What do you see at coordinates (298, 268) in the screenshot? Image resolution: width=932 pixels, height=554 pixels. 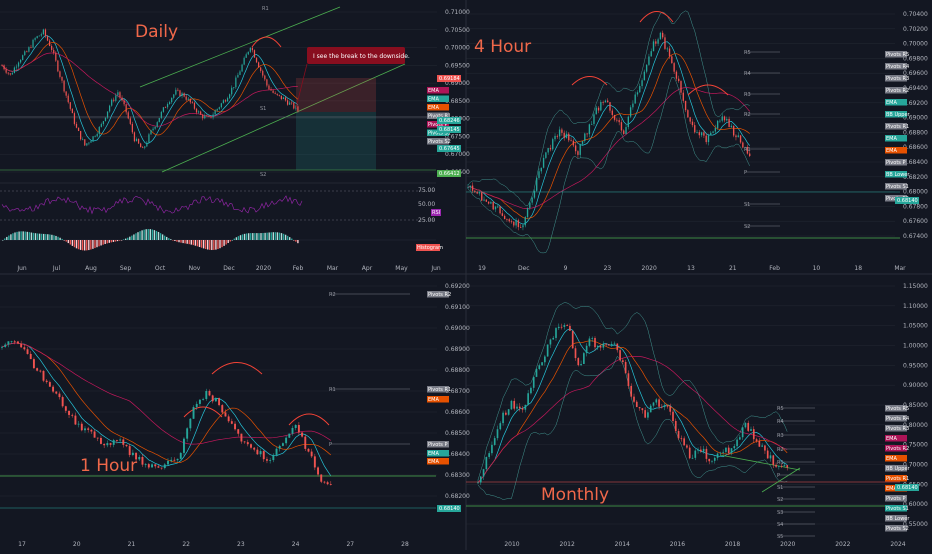 I see `x-tick-label: Feb` at bounding box center [298, 268].